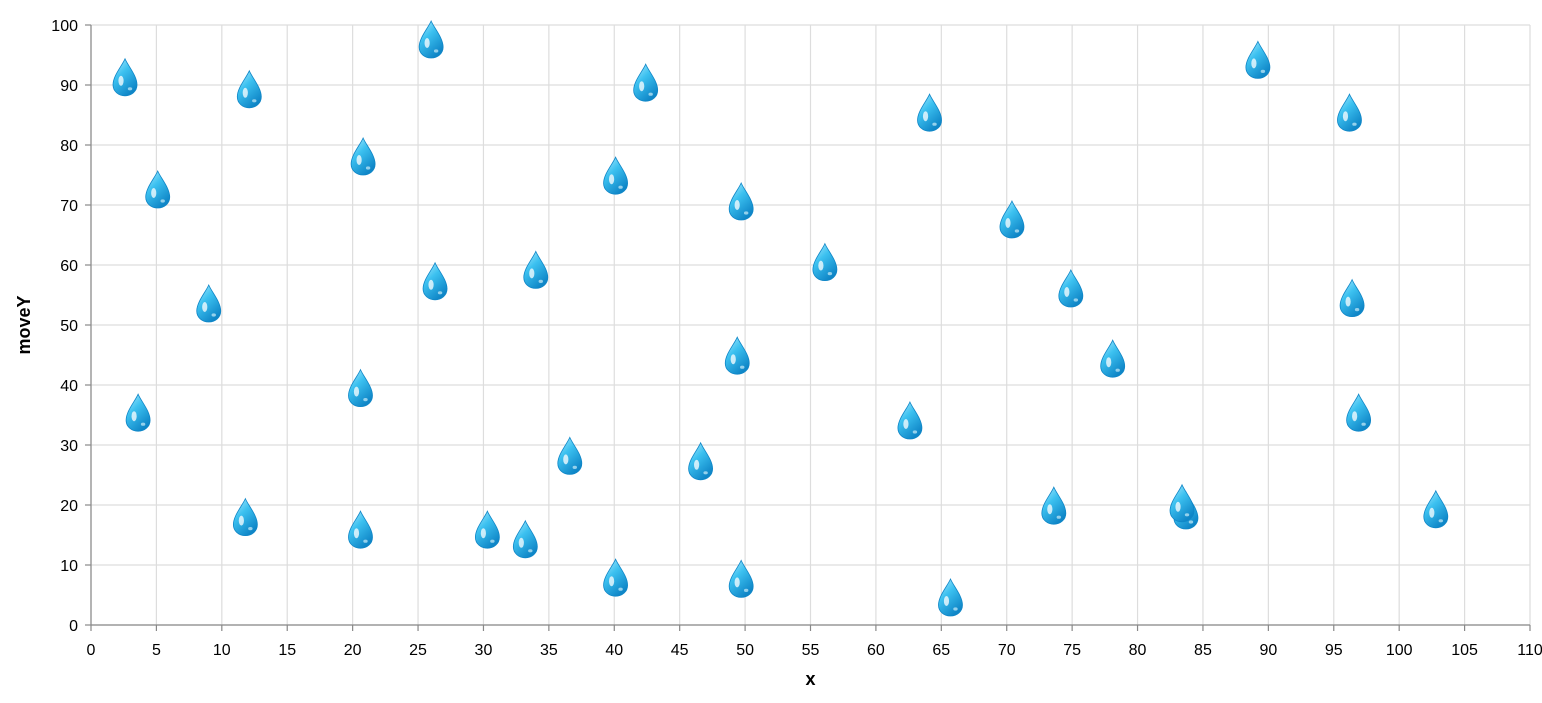 This screenshot has width=1542, height=703. I want to click on y-tick-label: 20, so click(69, 506).